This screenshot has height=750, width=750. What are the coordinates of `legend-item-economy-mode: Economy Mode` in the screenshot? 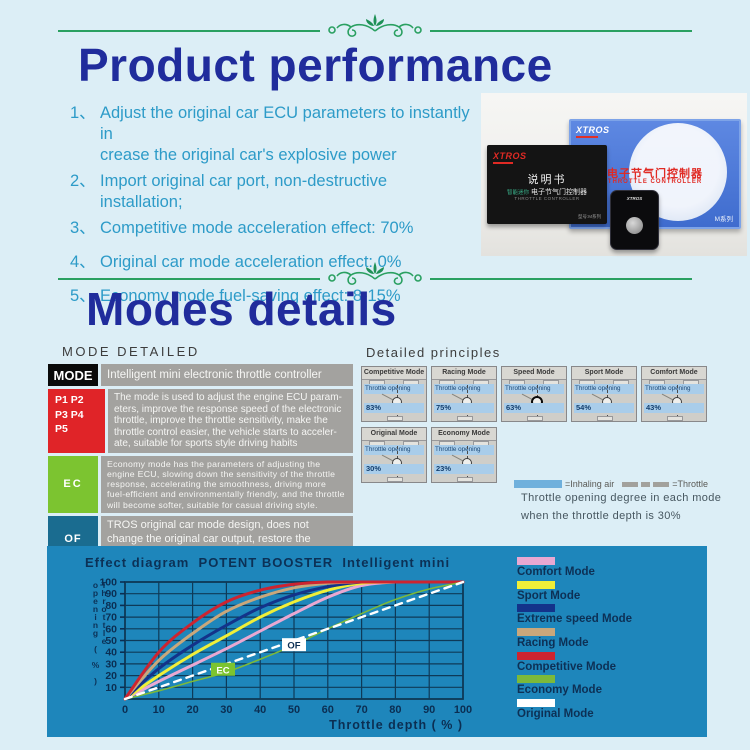 It's located at (574, 686).